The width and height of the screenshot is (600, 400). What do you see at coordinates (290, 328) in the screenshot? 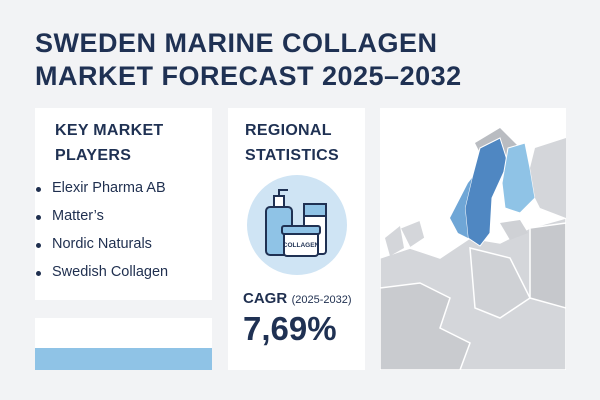
I see `cagr-value: 7,69%` at bounding box center [290, 328].